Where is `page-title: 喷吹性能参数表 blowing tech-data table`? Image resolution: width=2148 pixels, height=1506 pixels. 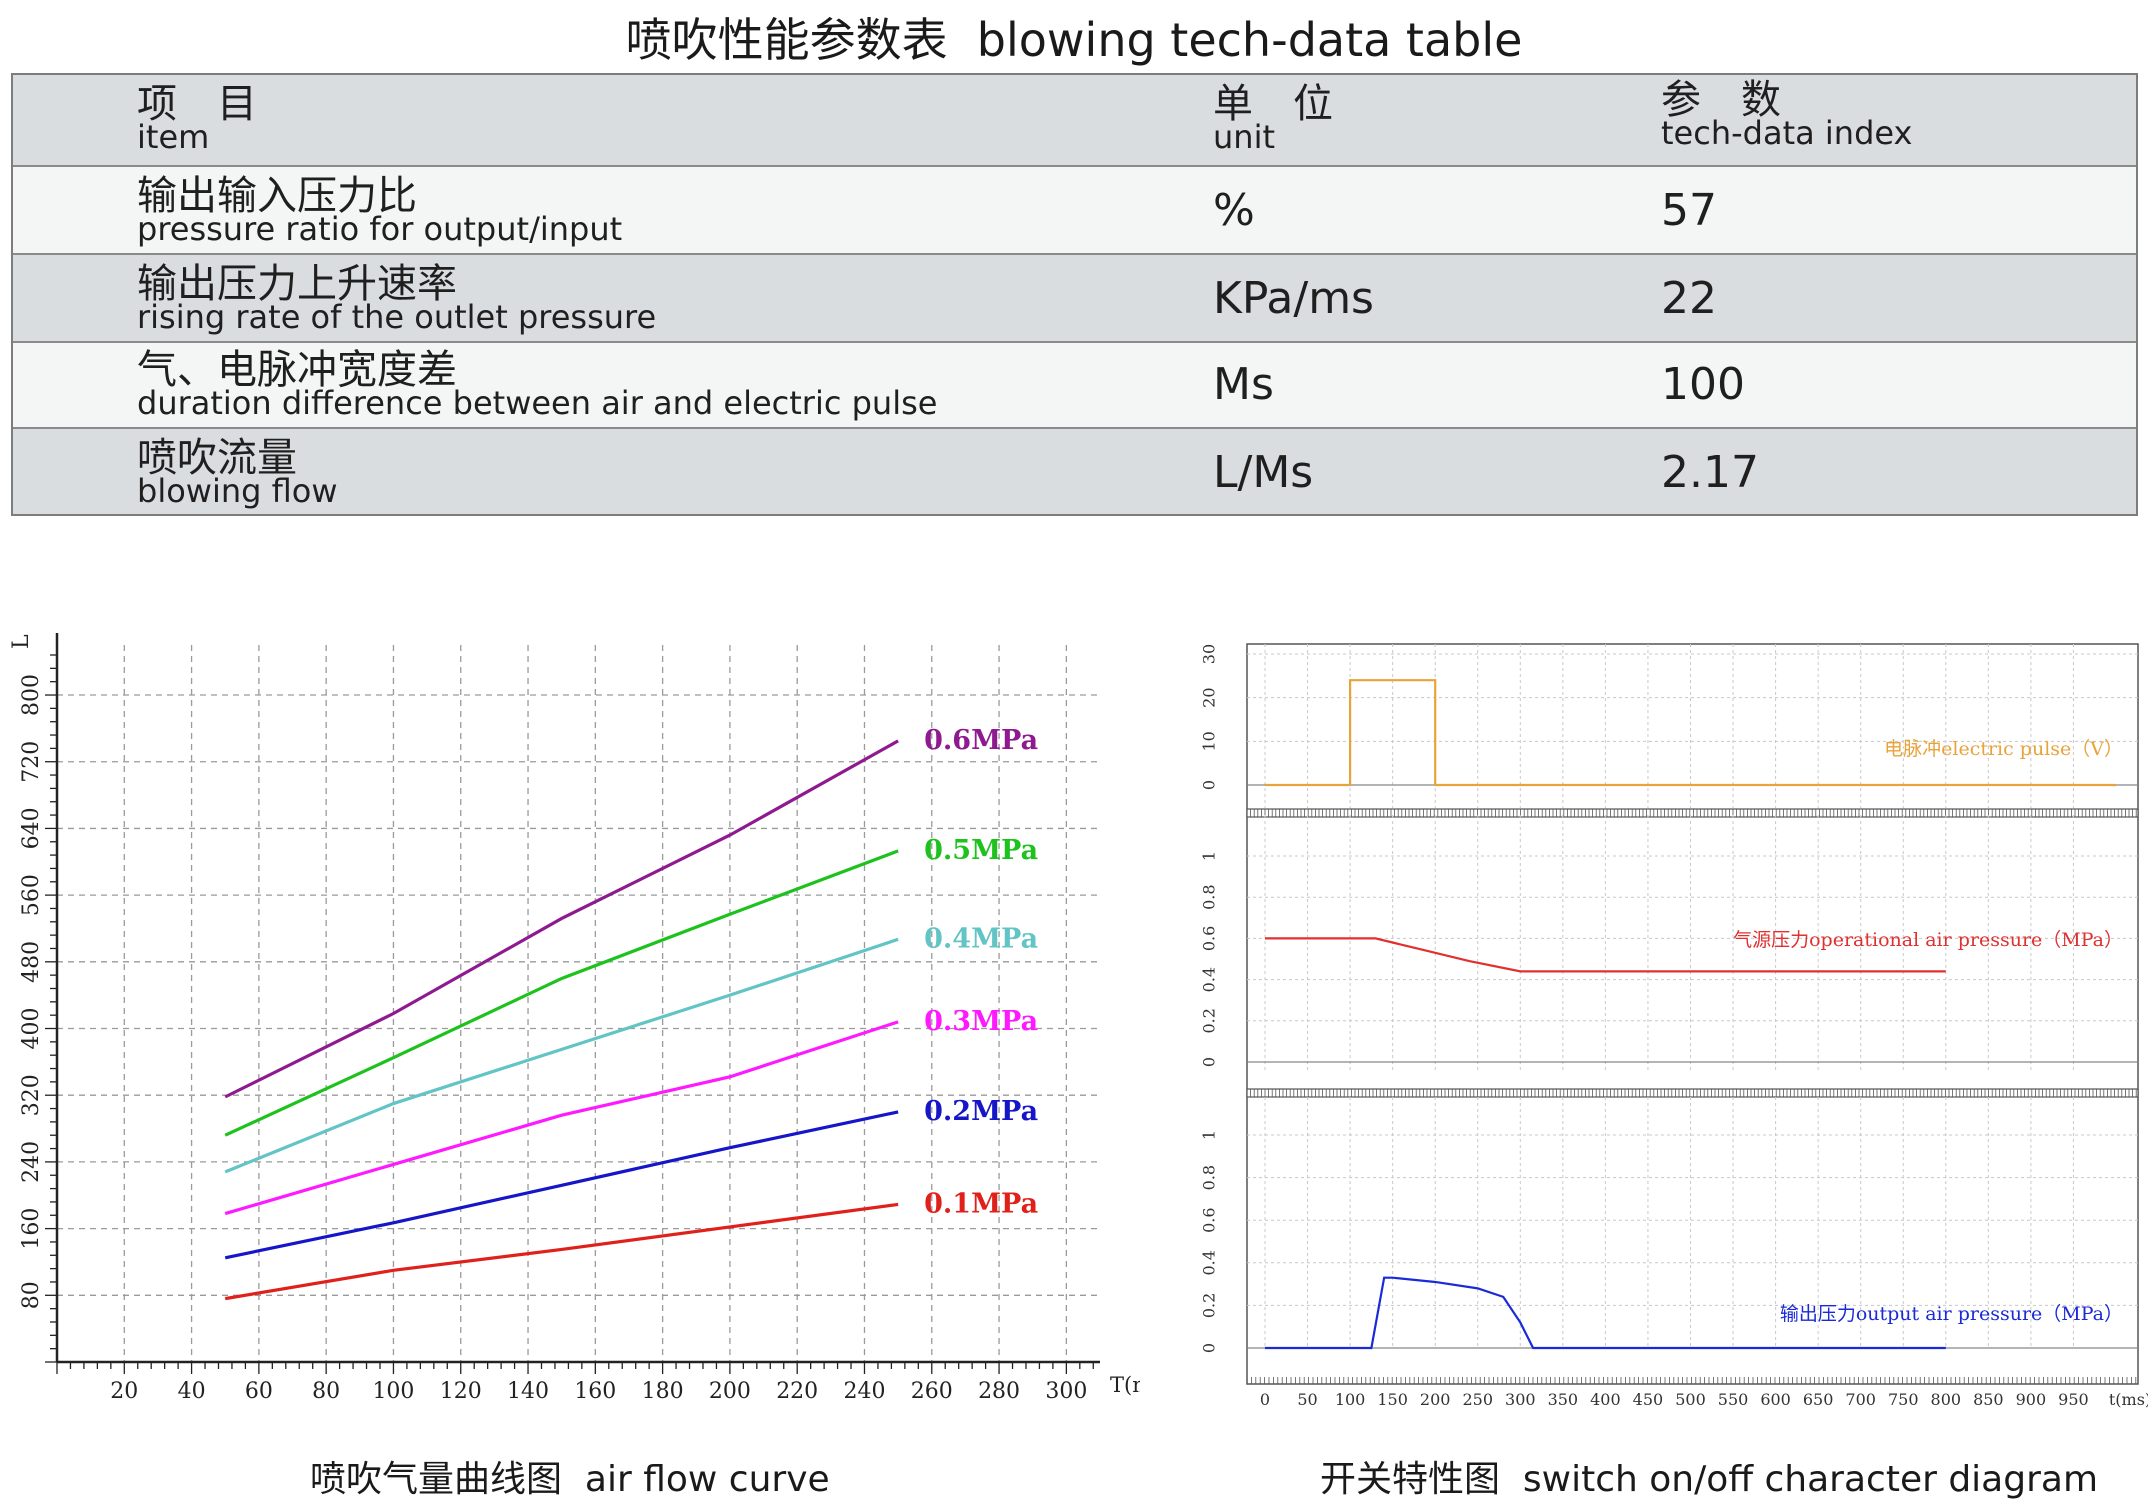 page-title: 喷吹性能参数表 blowing tech-data table is located at coordinates (1074, 40).